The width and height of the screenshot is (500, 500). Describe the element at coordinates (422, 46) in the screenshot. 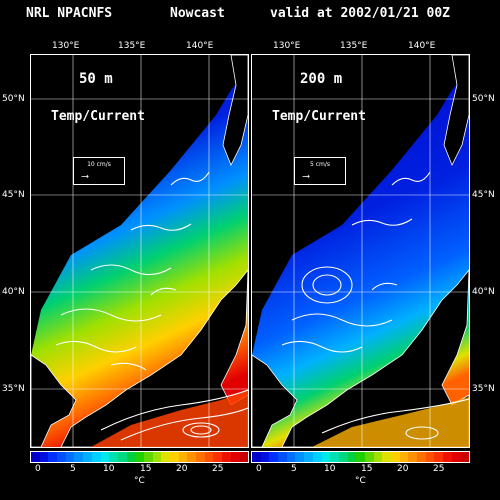

I see `lon-label-140-right: 140°E` at that location.